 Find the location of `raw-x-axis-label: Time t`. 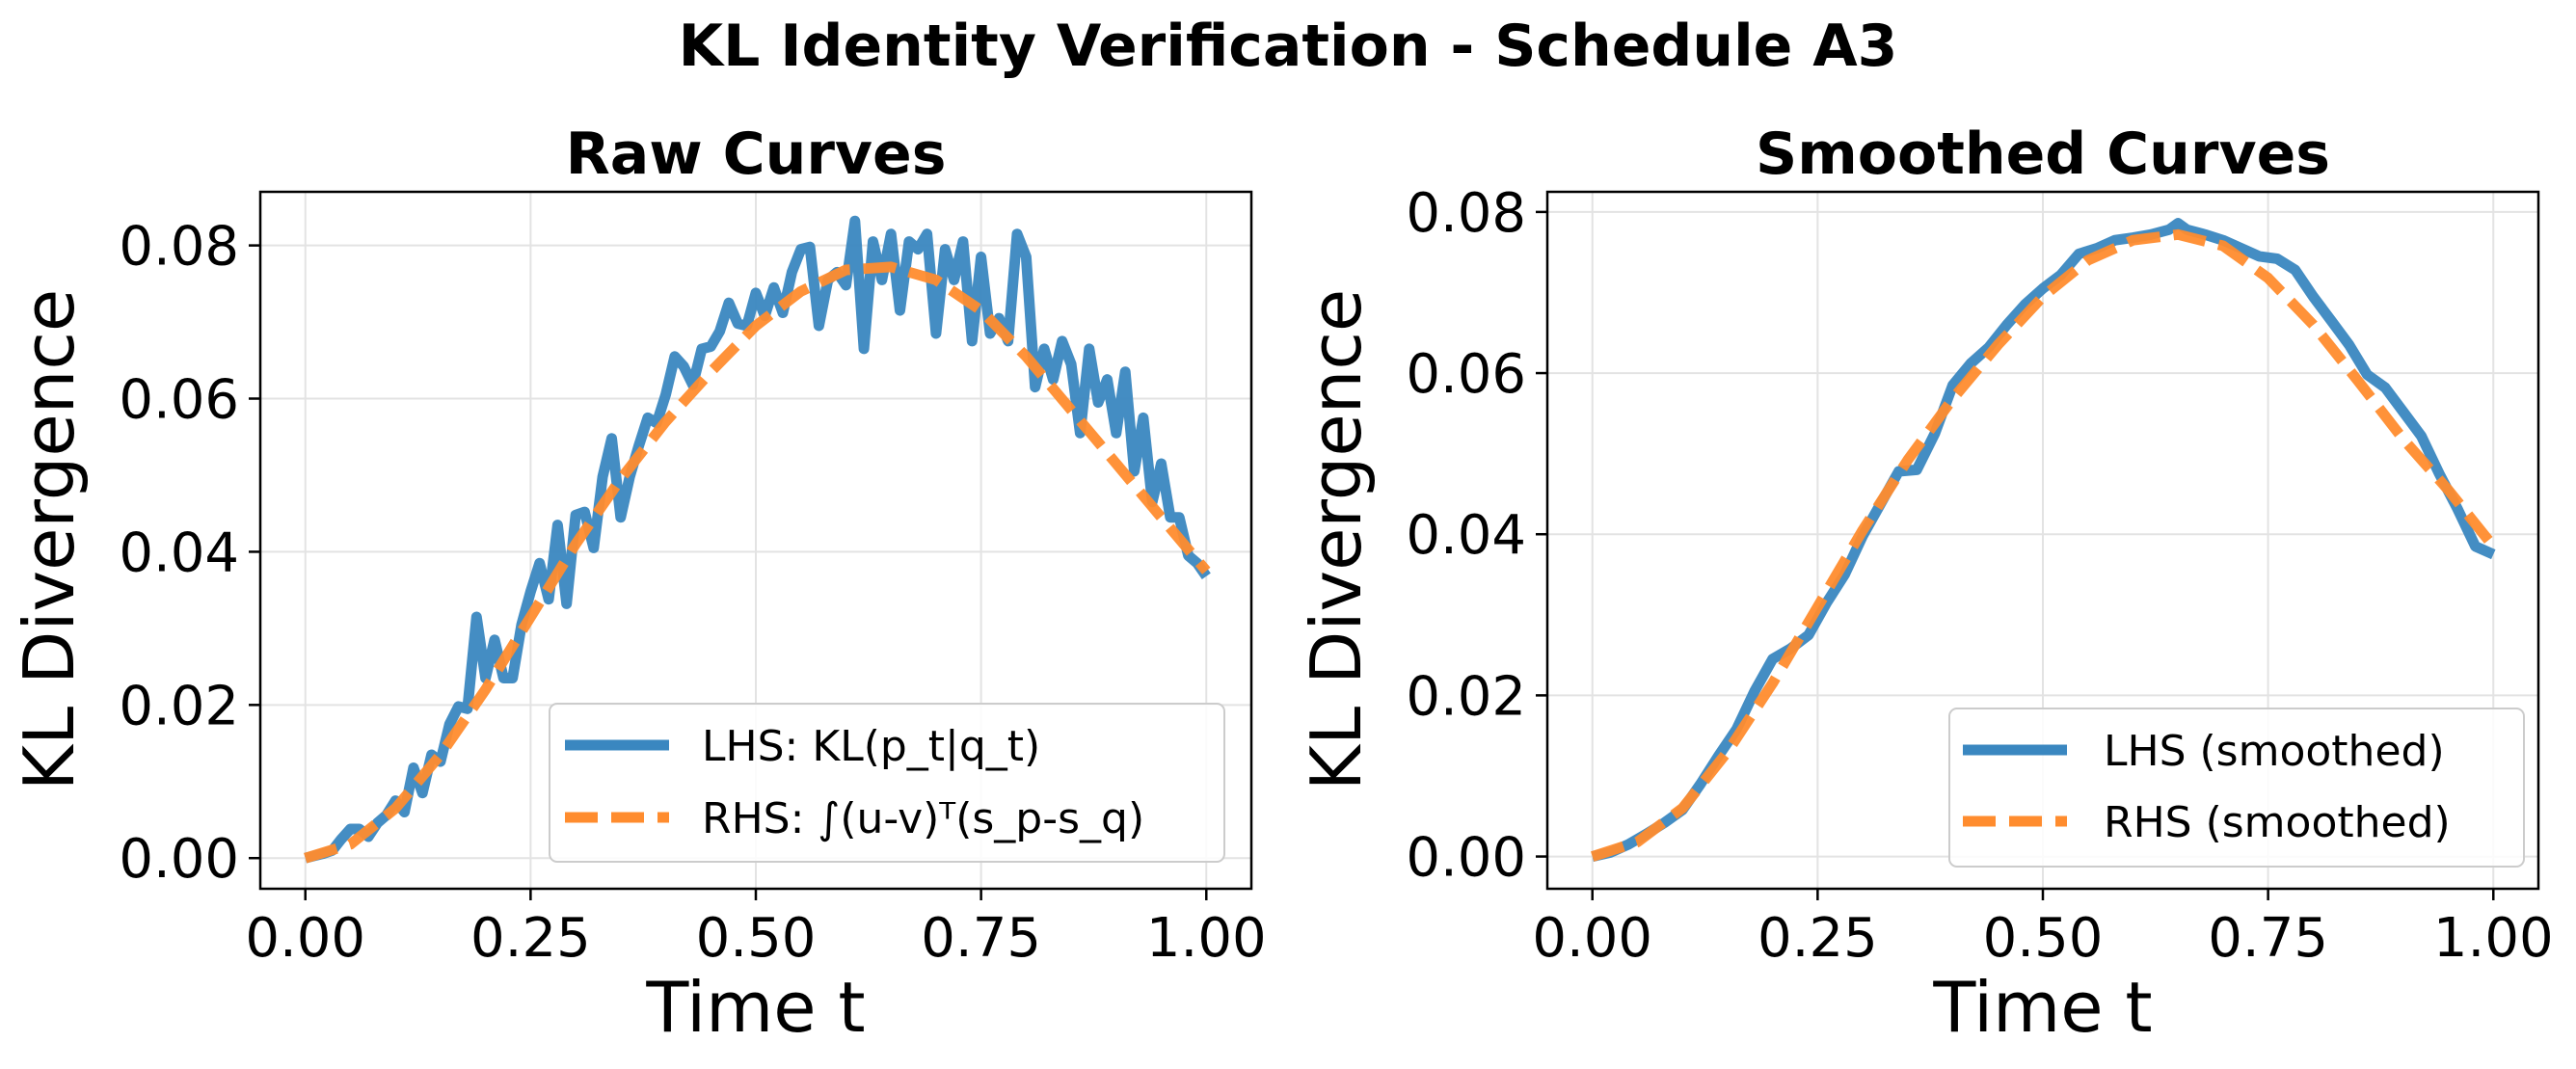

raw-x-axis-label: Time t is located at coordinates (755, 1007).